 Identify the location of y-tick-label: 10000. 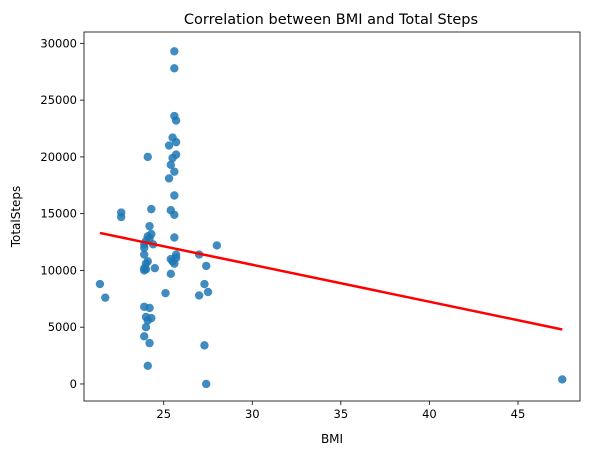
(58, 270).